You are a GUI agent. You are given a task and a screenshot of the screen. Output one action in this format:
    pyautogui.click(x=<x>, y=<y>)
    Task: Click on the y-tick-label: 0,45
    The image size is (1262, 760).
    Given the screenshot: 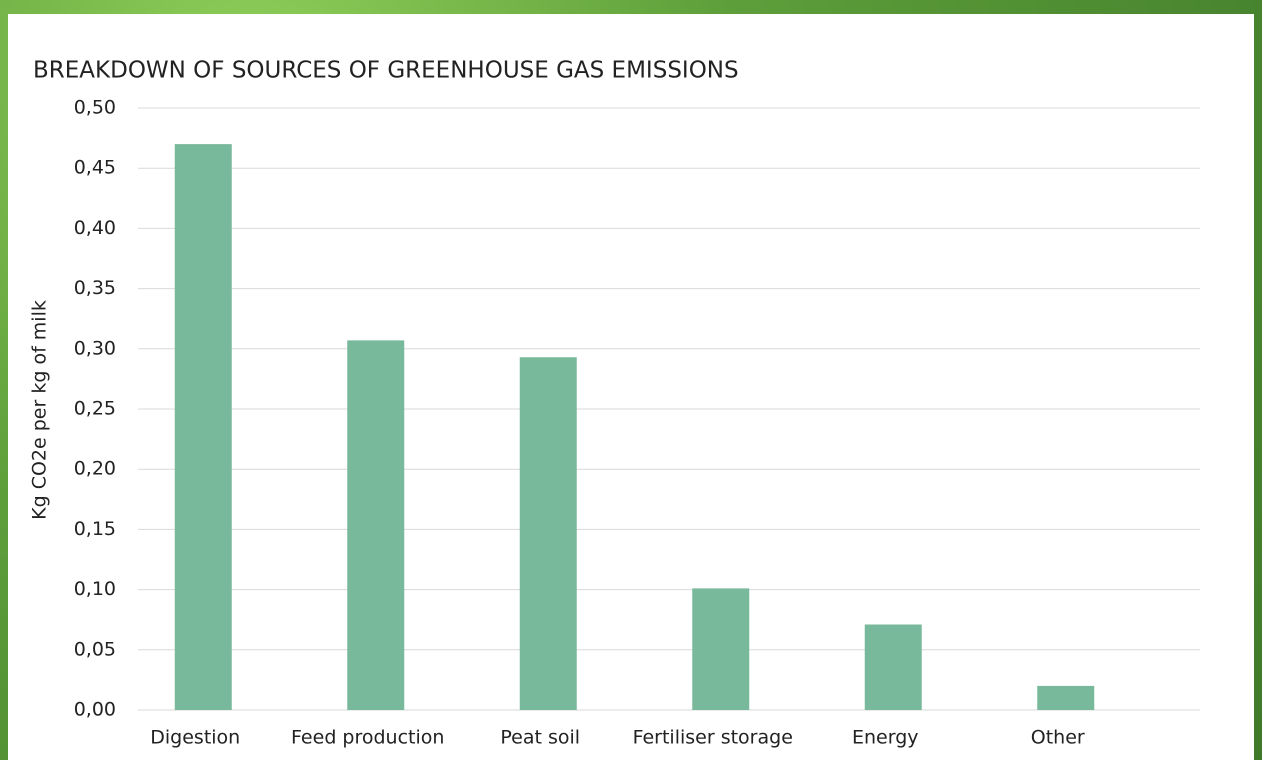 What is the action you would take?
    pyautogui.click(x=95, y=168)
    